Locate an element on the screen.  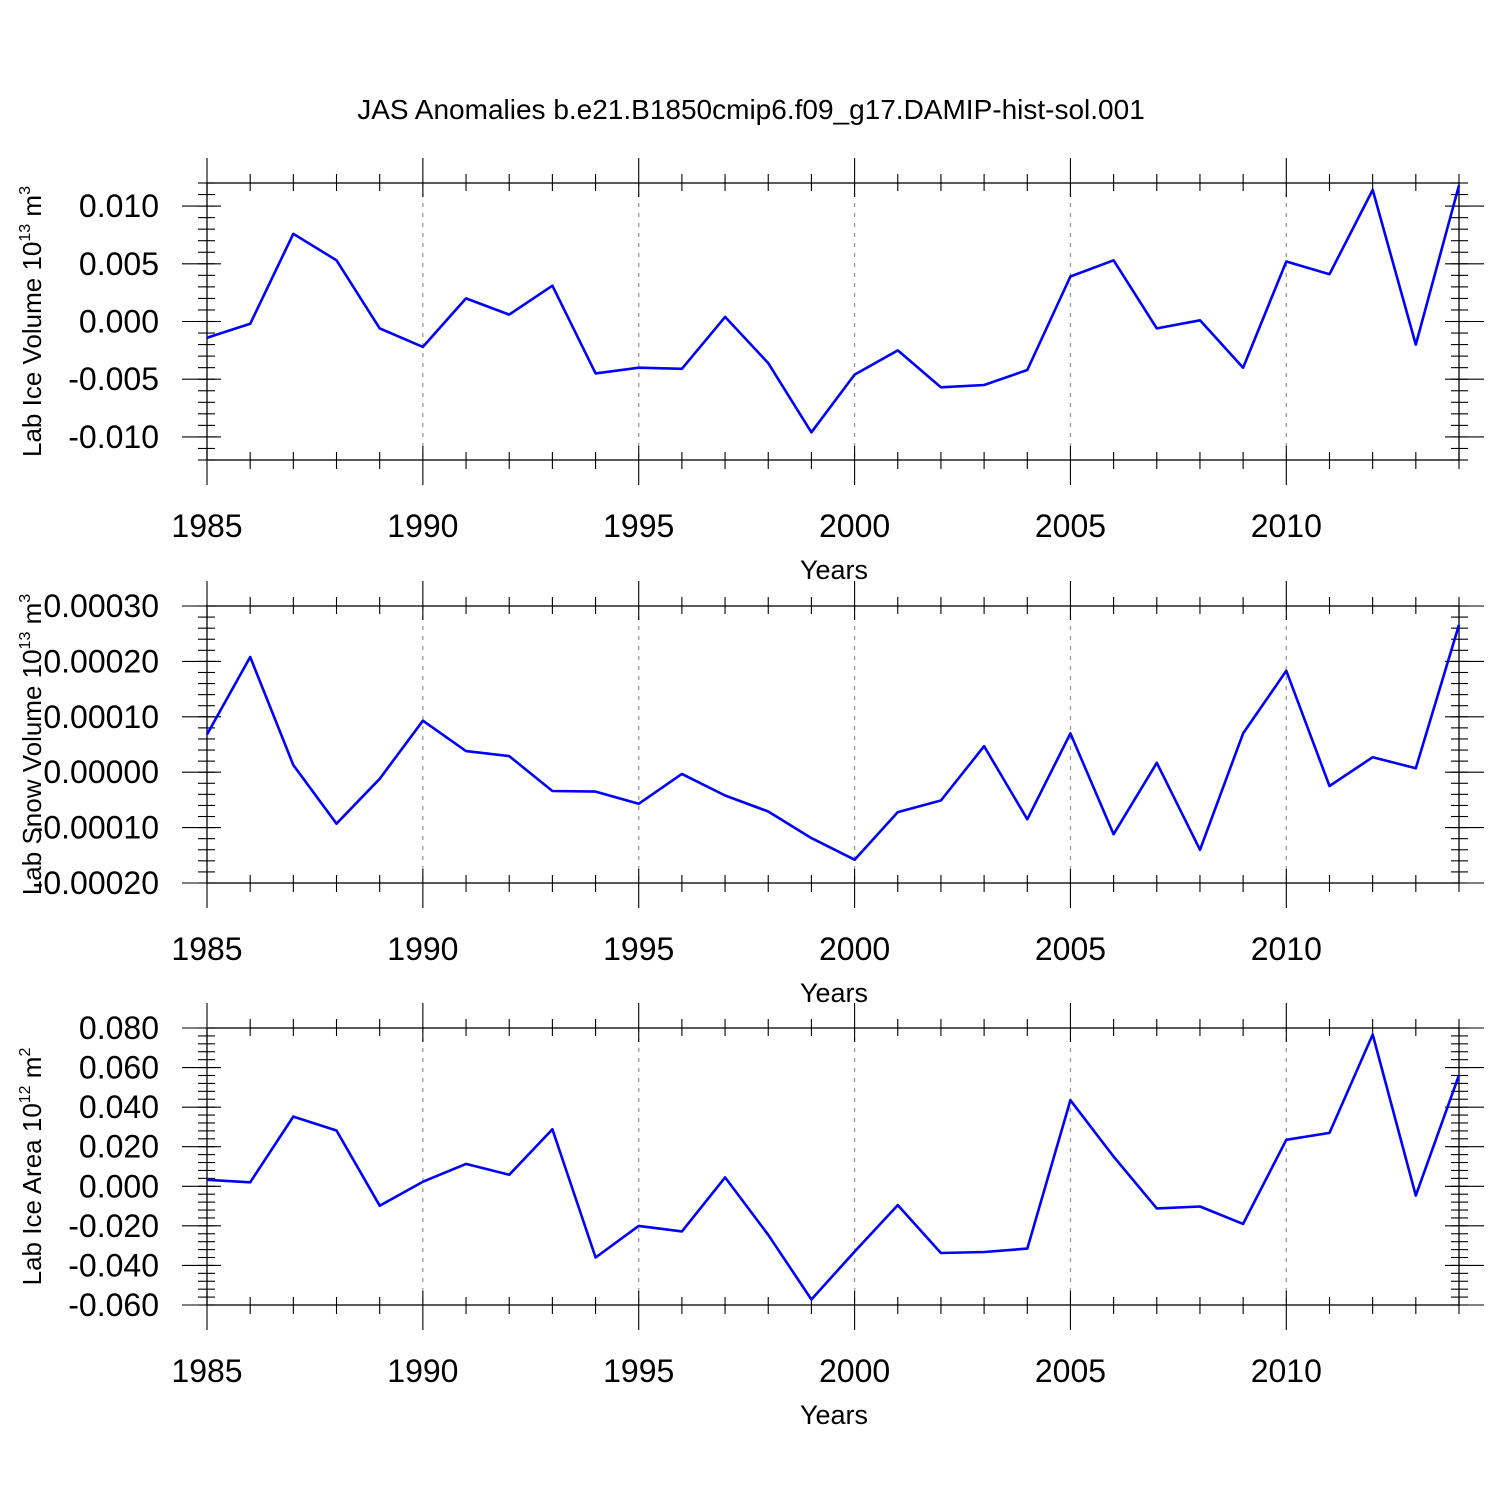
y-axis-title-text: Lab Ice Volume 10 is located at coordinates (32, 349).